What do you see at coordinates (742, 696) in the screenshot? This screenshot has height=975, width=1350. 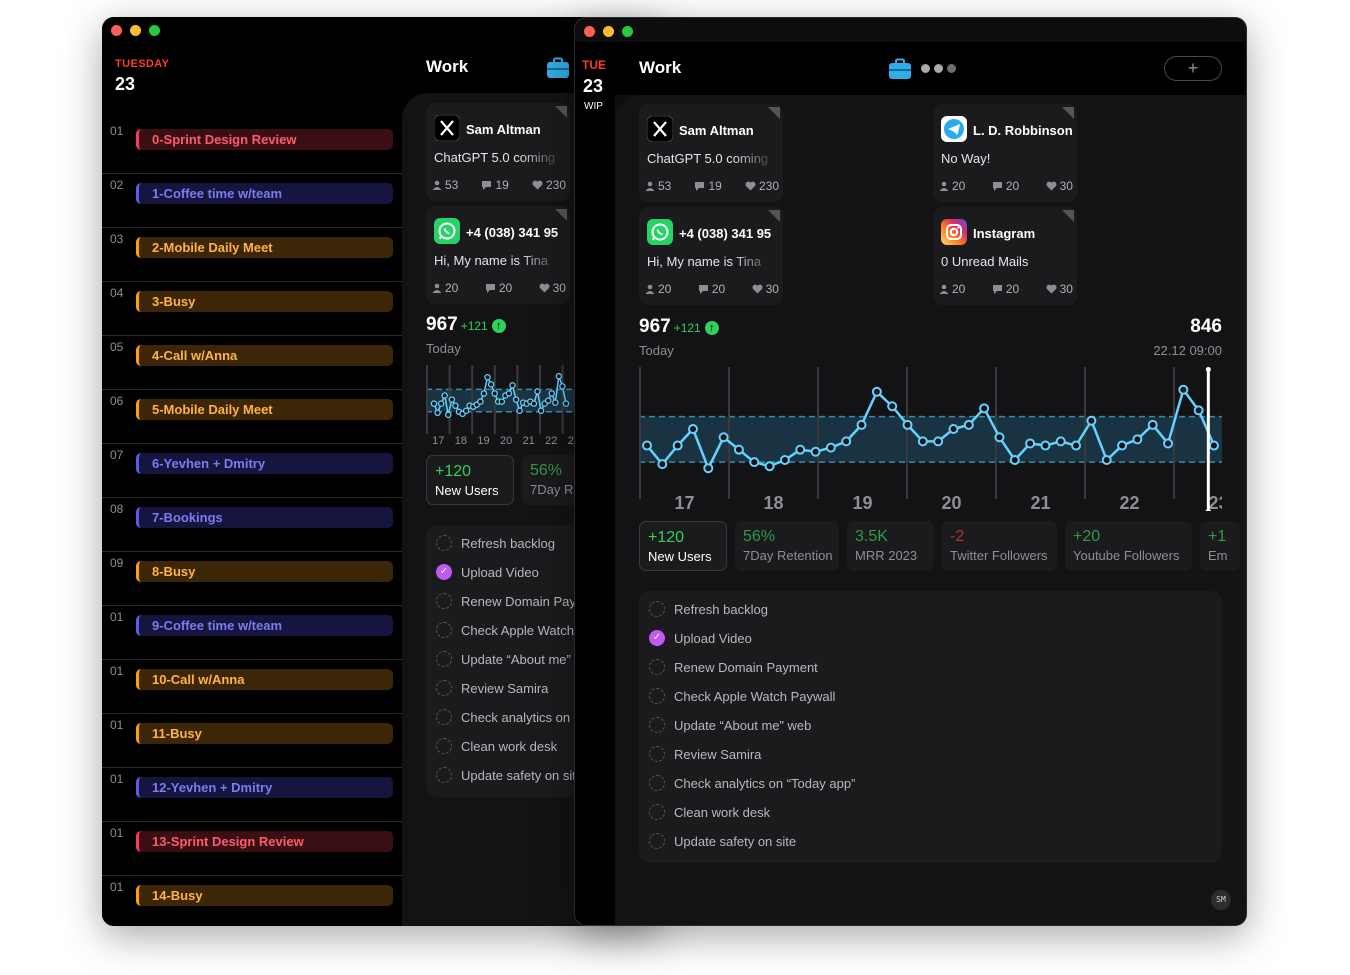 I see `todo-item: Check Apple Watch Paywall` at bounding box center [742, 696].